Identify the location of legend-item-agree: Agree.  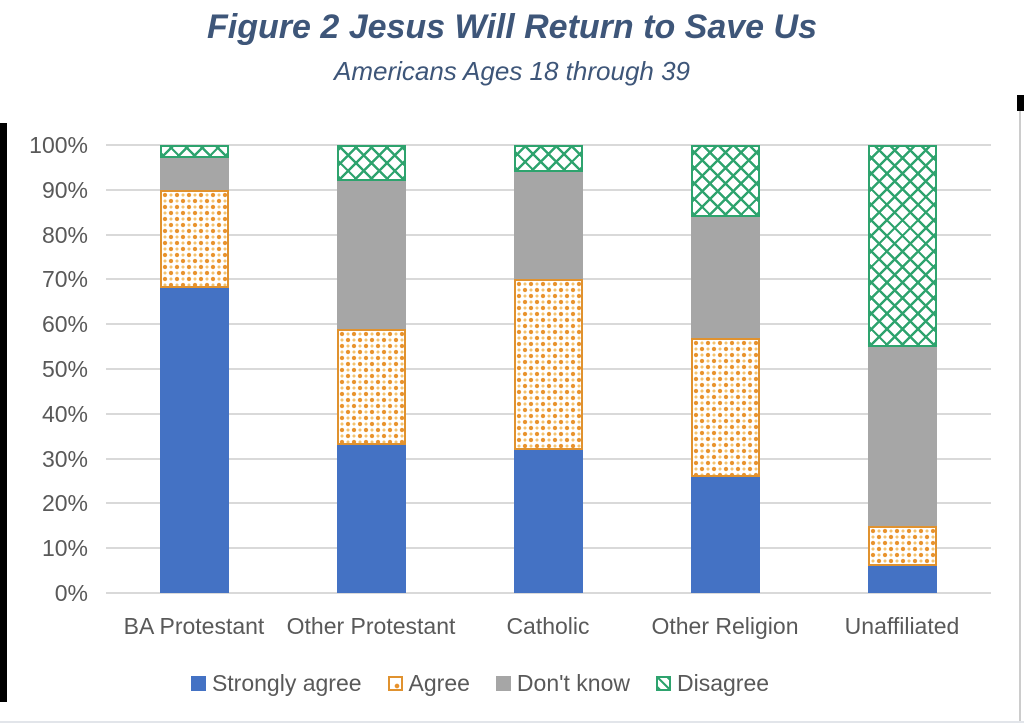
(428, 683).